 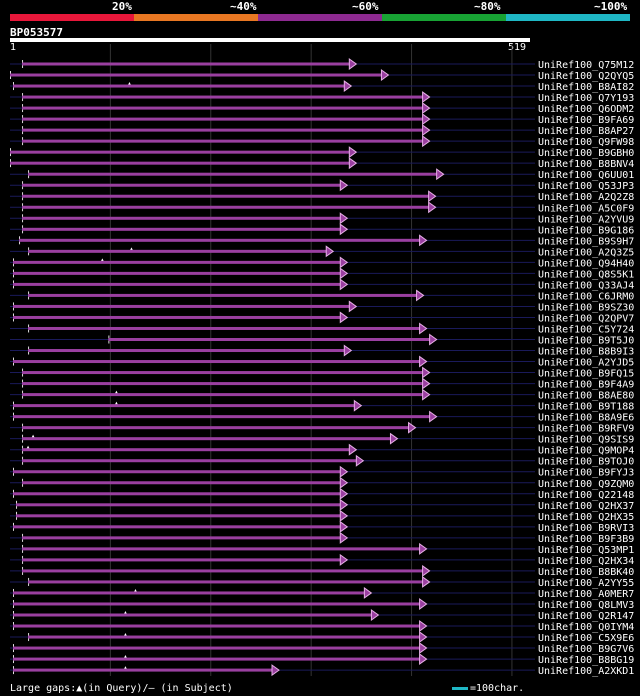 I want to click on hit-name-label: UniRef100_B9FYJ3, so click(x=586, y=473).